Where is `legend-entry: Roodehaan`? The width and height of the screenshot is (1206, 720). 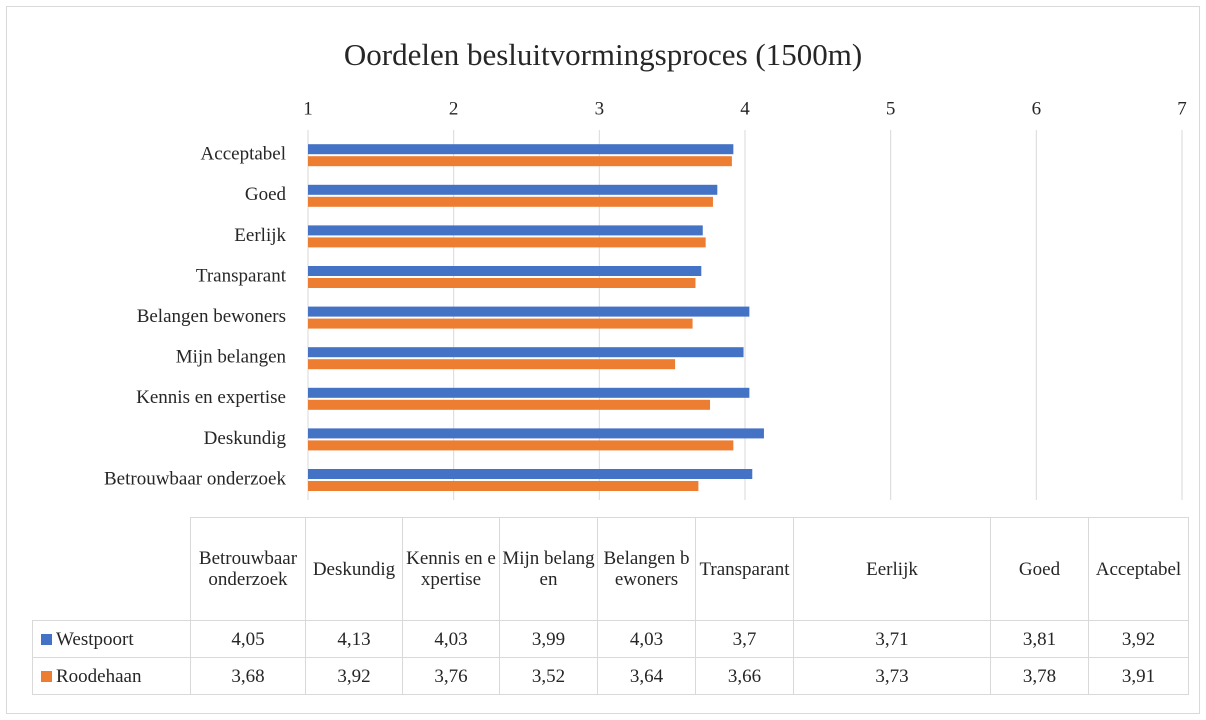 legend-entry: Roodehaan is located at coordinates (111, 676).